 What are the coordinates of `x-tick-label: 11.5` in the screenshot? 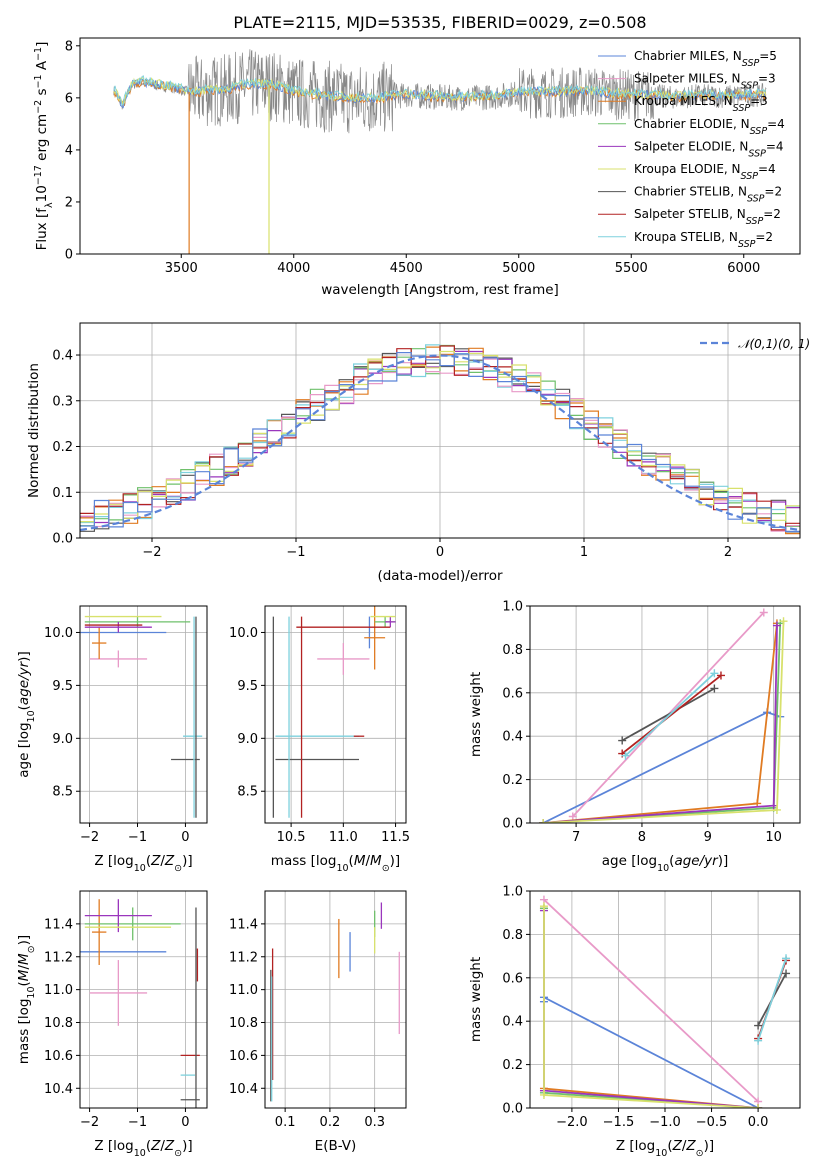 It's located at (395, 837).